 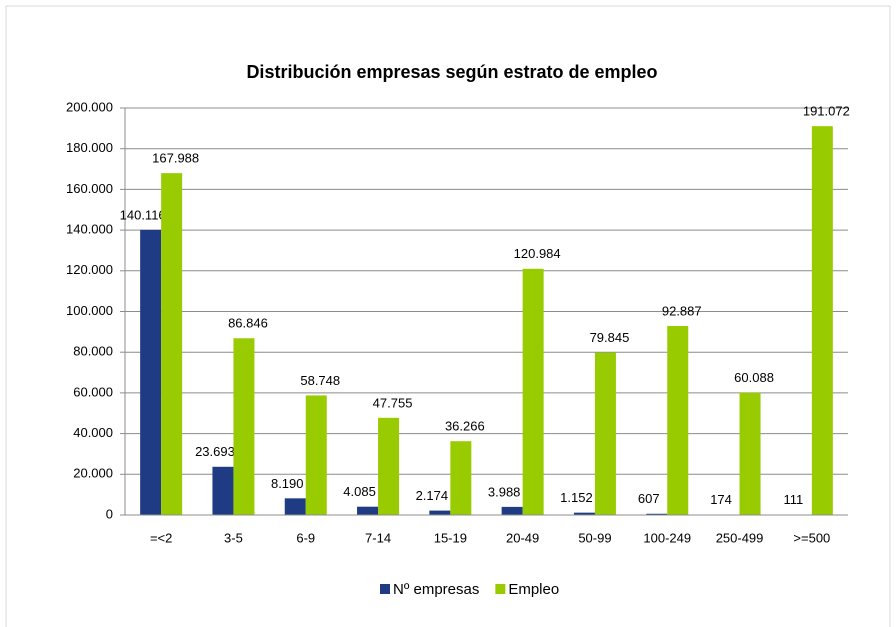 What do you see at coordinates (667, 537) in the screenshot?
I see `x-tick-label: 100-249` at bounding box center [667, 537].